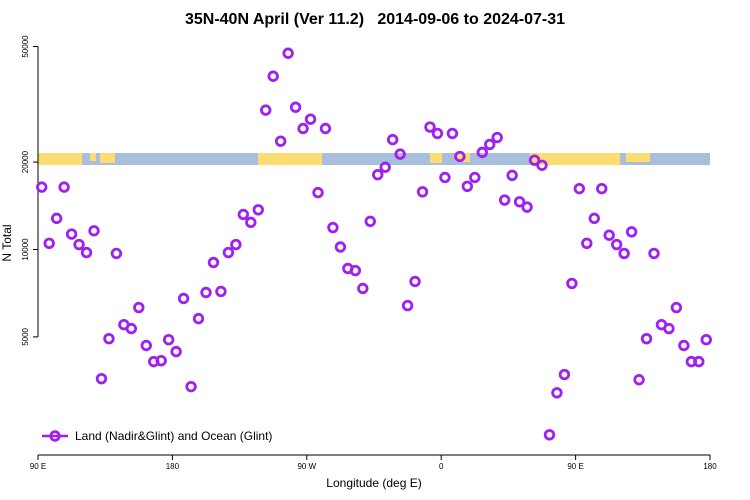 This screenshot has width=750, height=500. Describe the element at coordinates (7, 242) in the screenshot. I see `y-axis-label: N Total` at that location.